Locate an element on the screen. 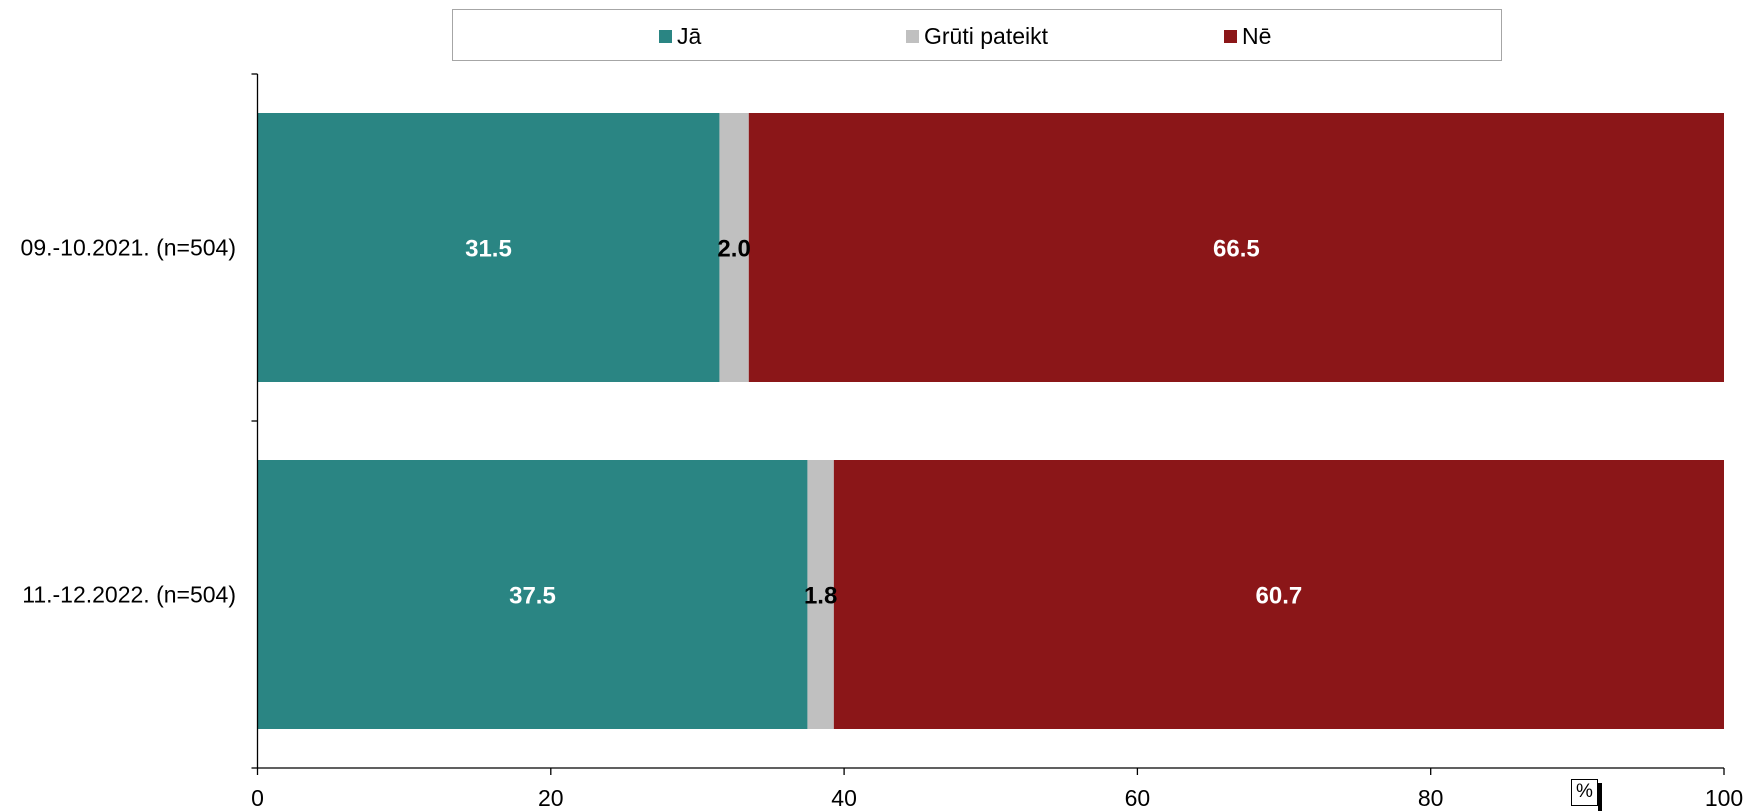  legend-label-ne: Nē is located at coordinates (1257, 35).